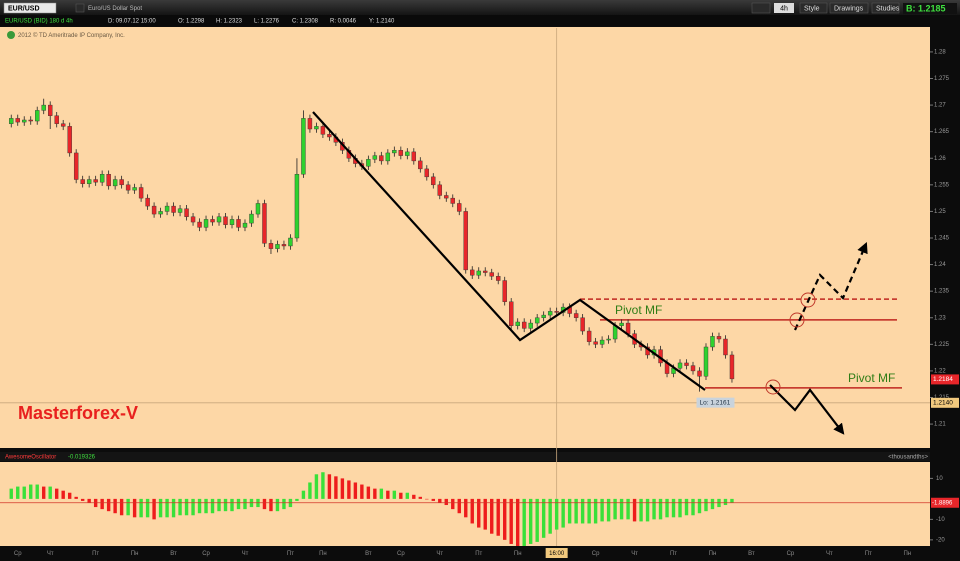 This screenshot has height=561, width=960. Describe the element at coordinates (30, 458) in the screenshot. I see `indicator-name: AwesomeOscillator` at that location.